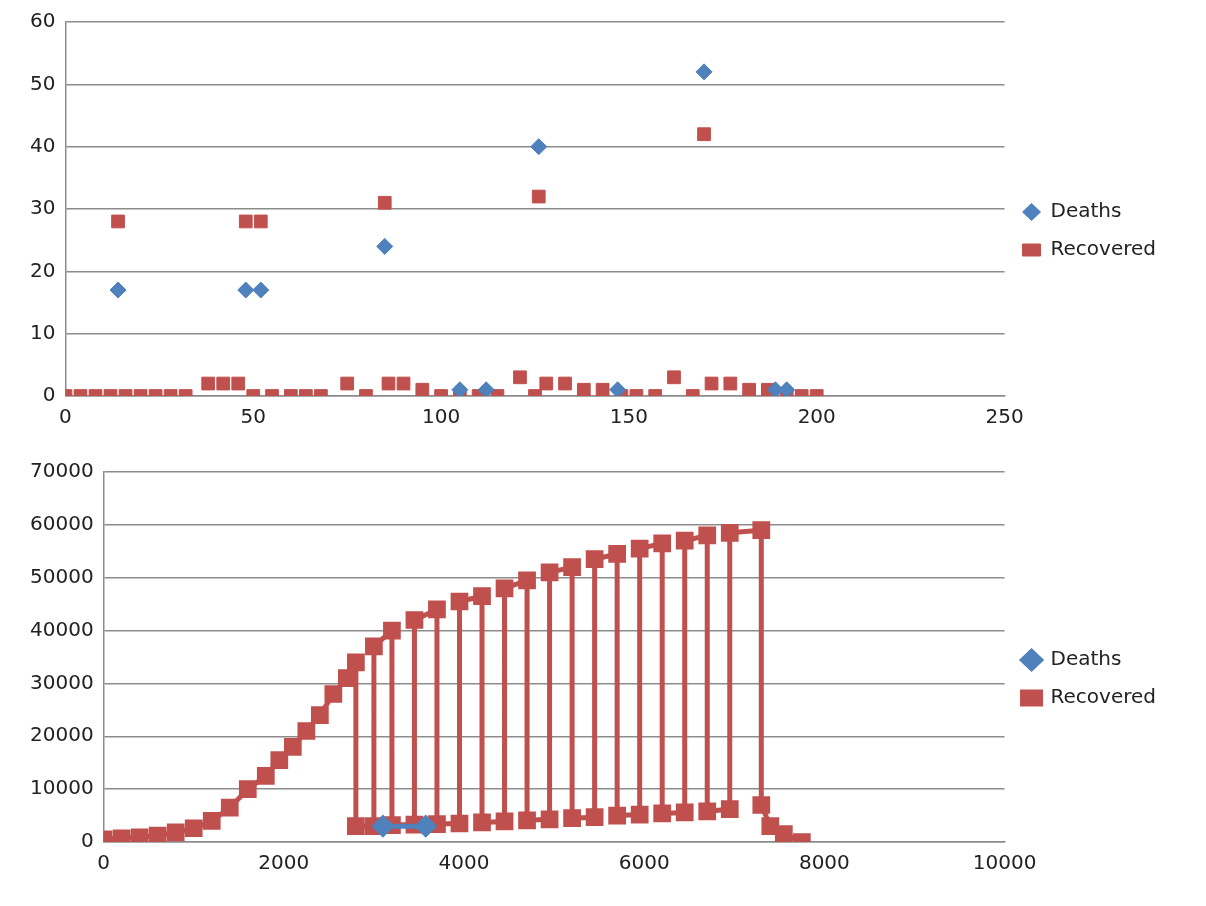 The image size is (1206, 906). I want to click on y-tick-label: 10000, so click(62, 787).